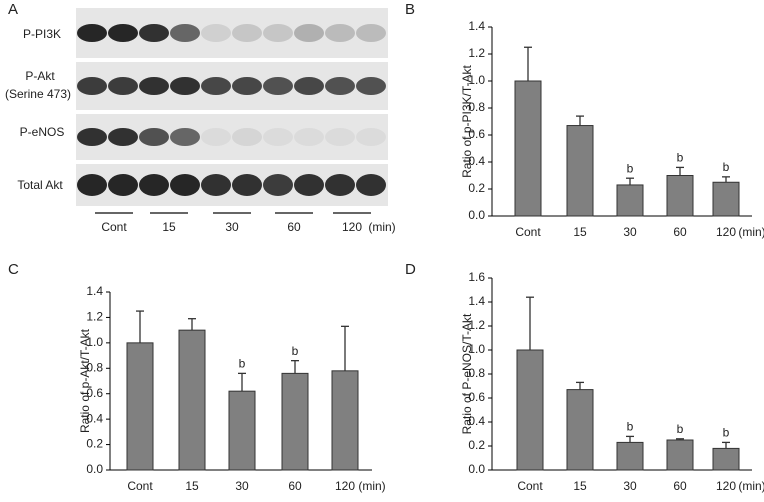  What do you see at coordinates (42, 34) in the screenshot?
I see `blot-row-label: P-PI3K` at bounding box center [42, 34].